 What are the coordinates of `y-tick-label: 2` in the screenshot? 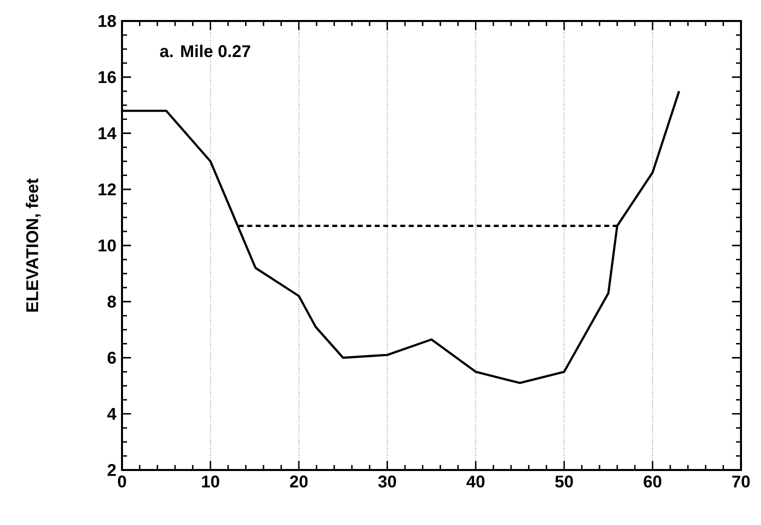 It's located at (112, 470).